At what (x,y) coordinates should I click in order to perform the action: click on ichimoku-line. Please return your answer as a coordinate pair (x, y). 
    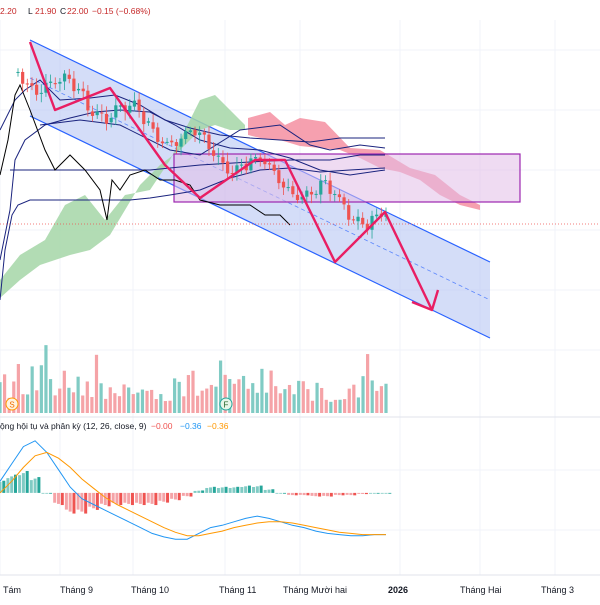
    Looking at the image, I should click on (193, 234).